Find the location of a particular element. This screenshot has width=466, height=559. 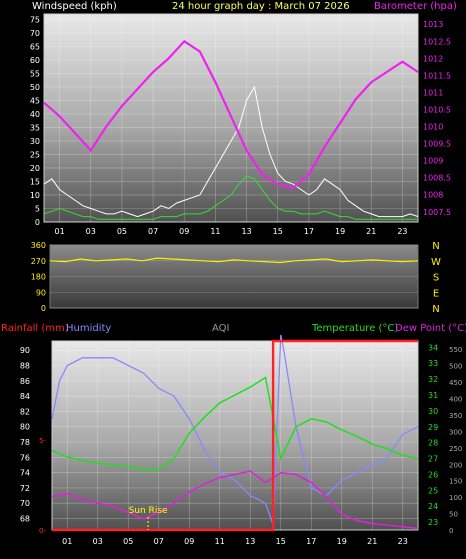

tick-label-temperature: 26 is located at coordinates (433, 474).